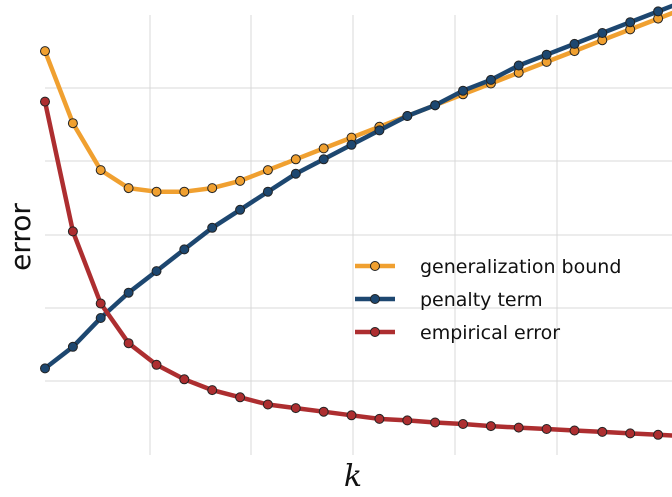 Image resolution: width=672 pixels, height=497 pixels. I want to click on legend-item-generalization-bound: generalization bound, so click(488, 267).